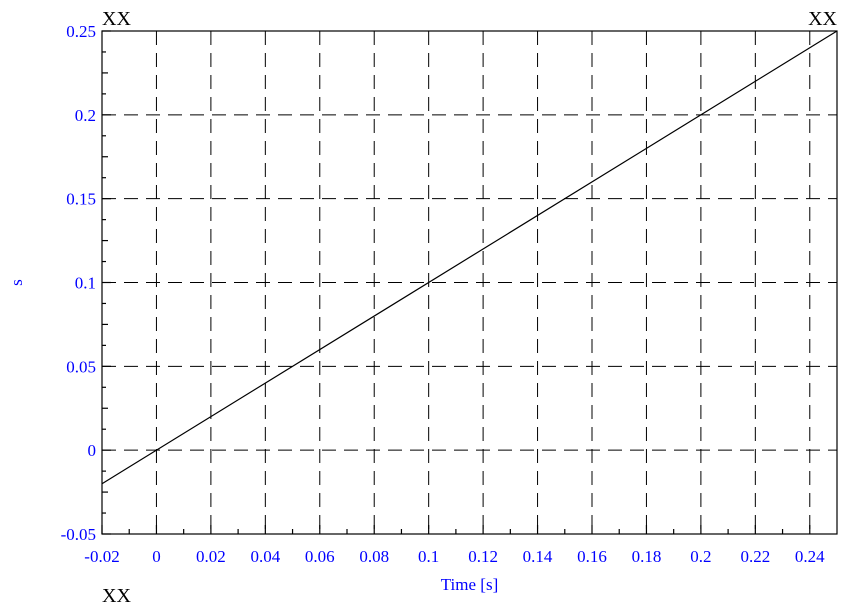  I want to click on y-tick-label: 0.15, so click(81, 199).